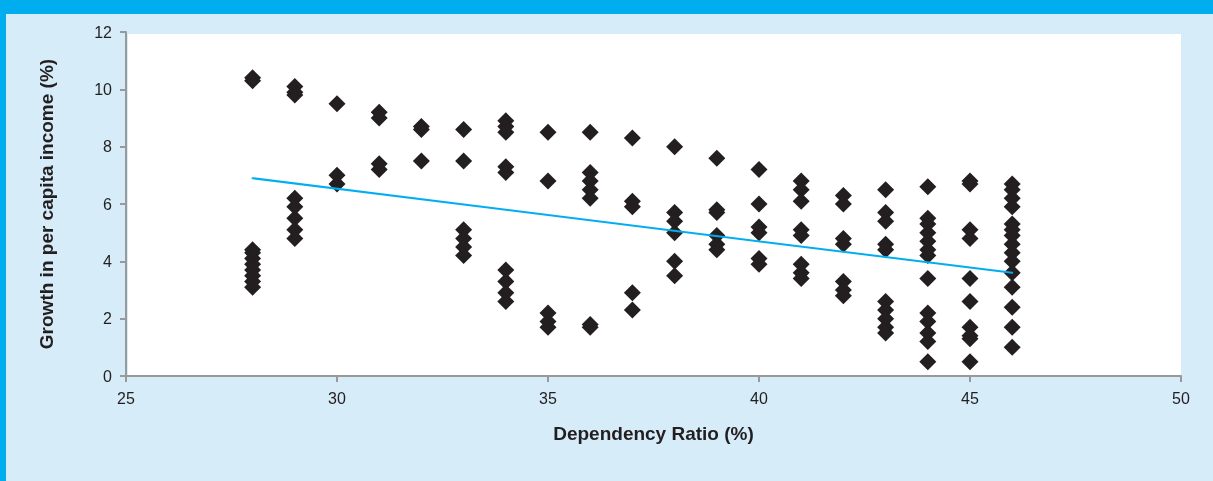 The image size is (1213, 481). Describe the element at coordinates (103, 89) in the screenshot. I see `y-tick-label: 10` at that location.